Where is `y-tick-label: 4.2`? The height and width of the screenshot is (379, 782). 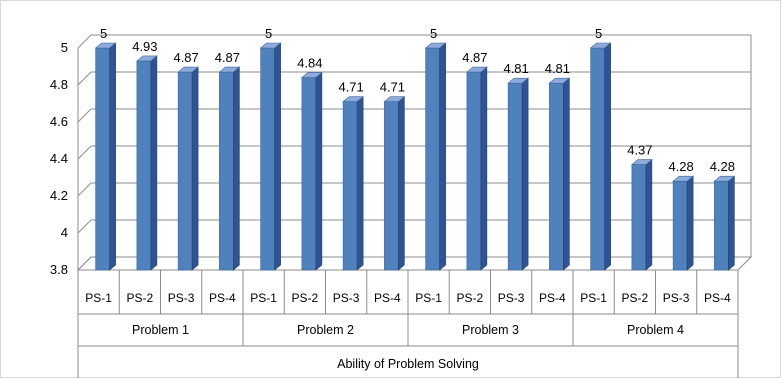
y-tick-label: 4.2 is located at coordinates (59, 195).